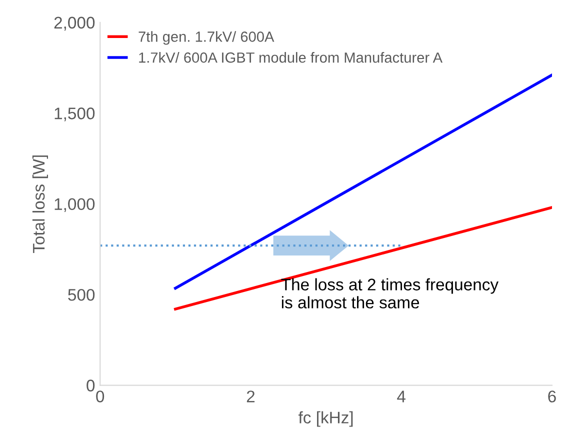 The image size is (572, 448). What do you see at coordinates (401, 396) in the screenshot?
I see `x-tick-label: 4` at bounding box center [401, 396].